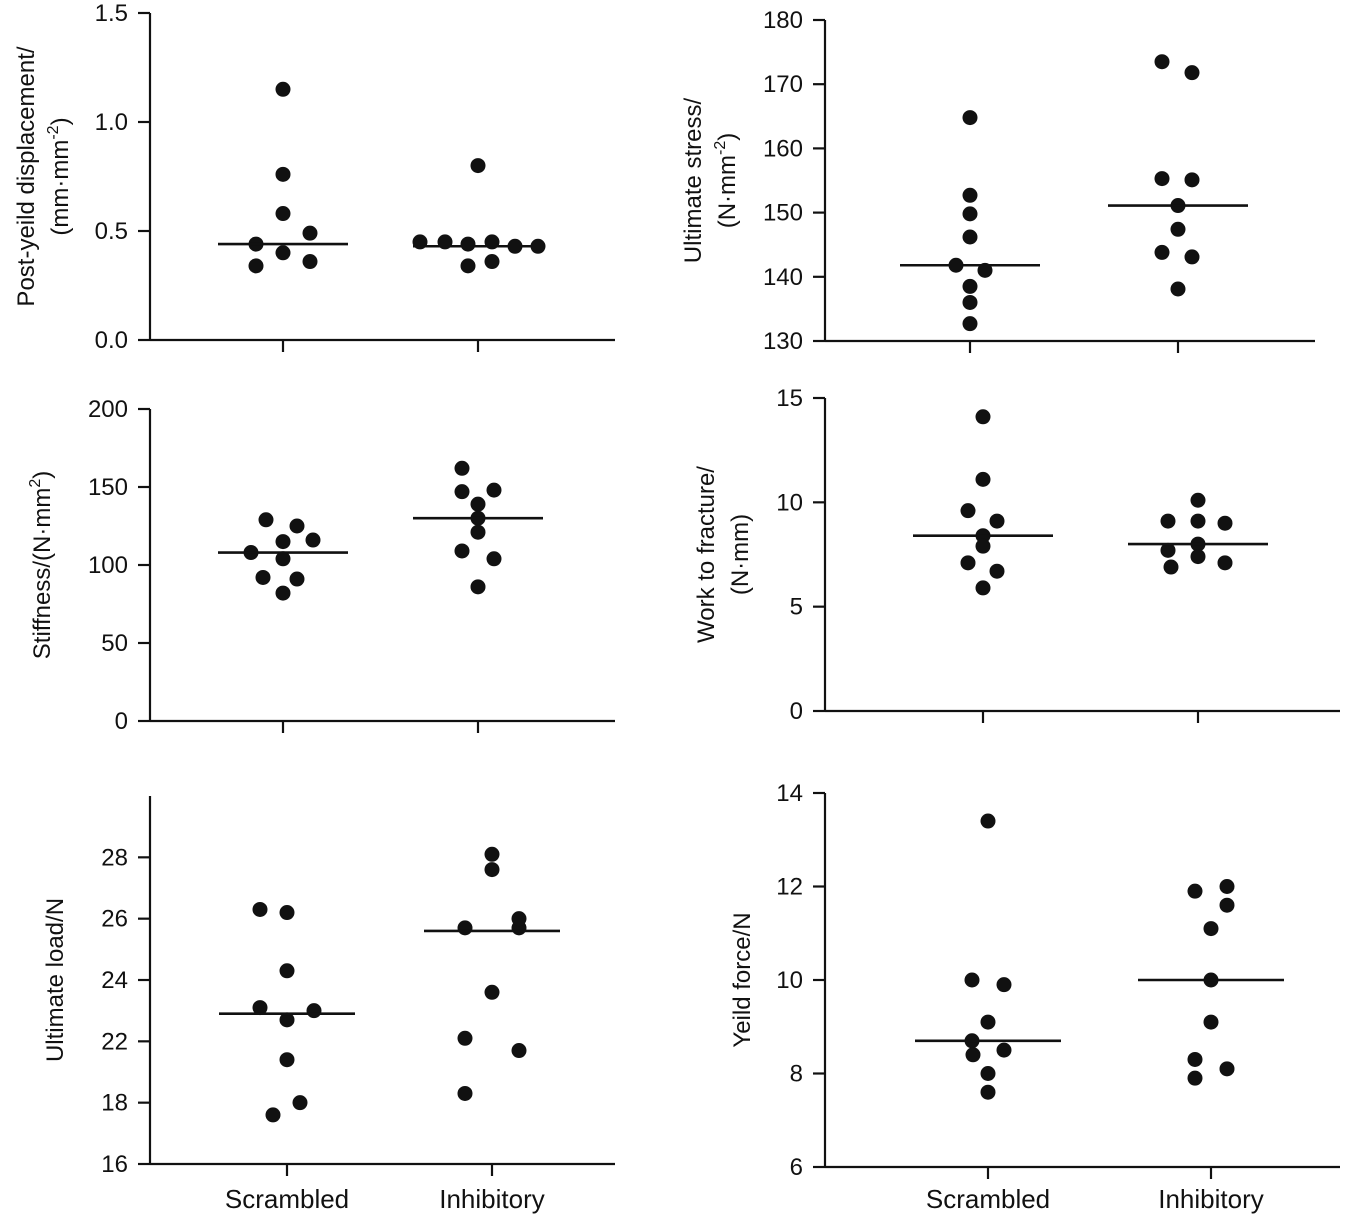 Image resolution: width=1354 pixels, height=1218 pixels. I want to click on y-tick-label: 130, so click(783, 341).